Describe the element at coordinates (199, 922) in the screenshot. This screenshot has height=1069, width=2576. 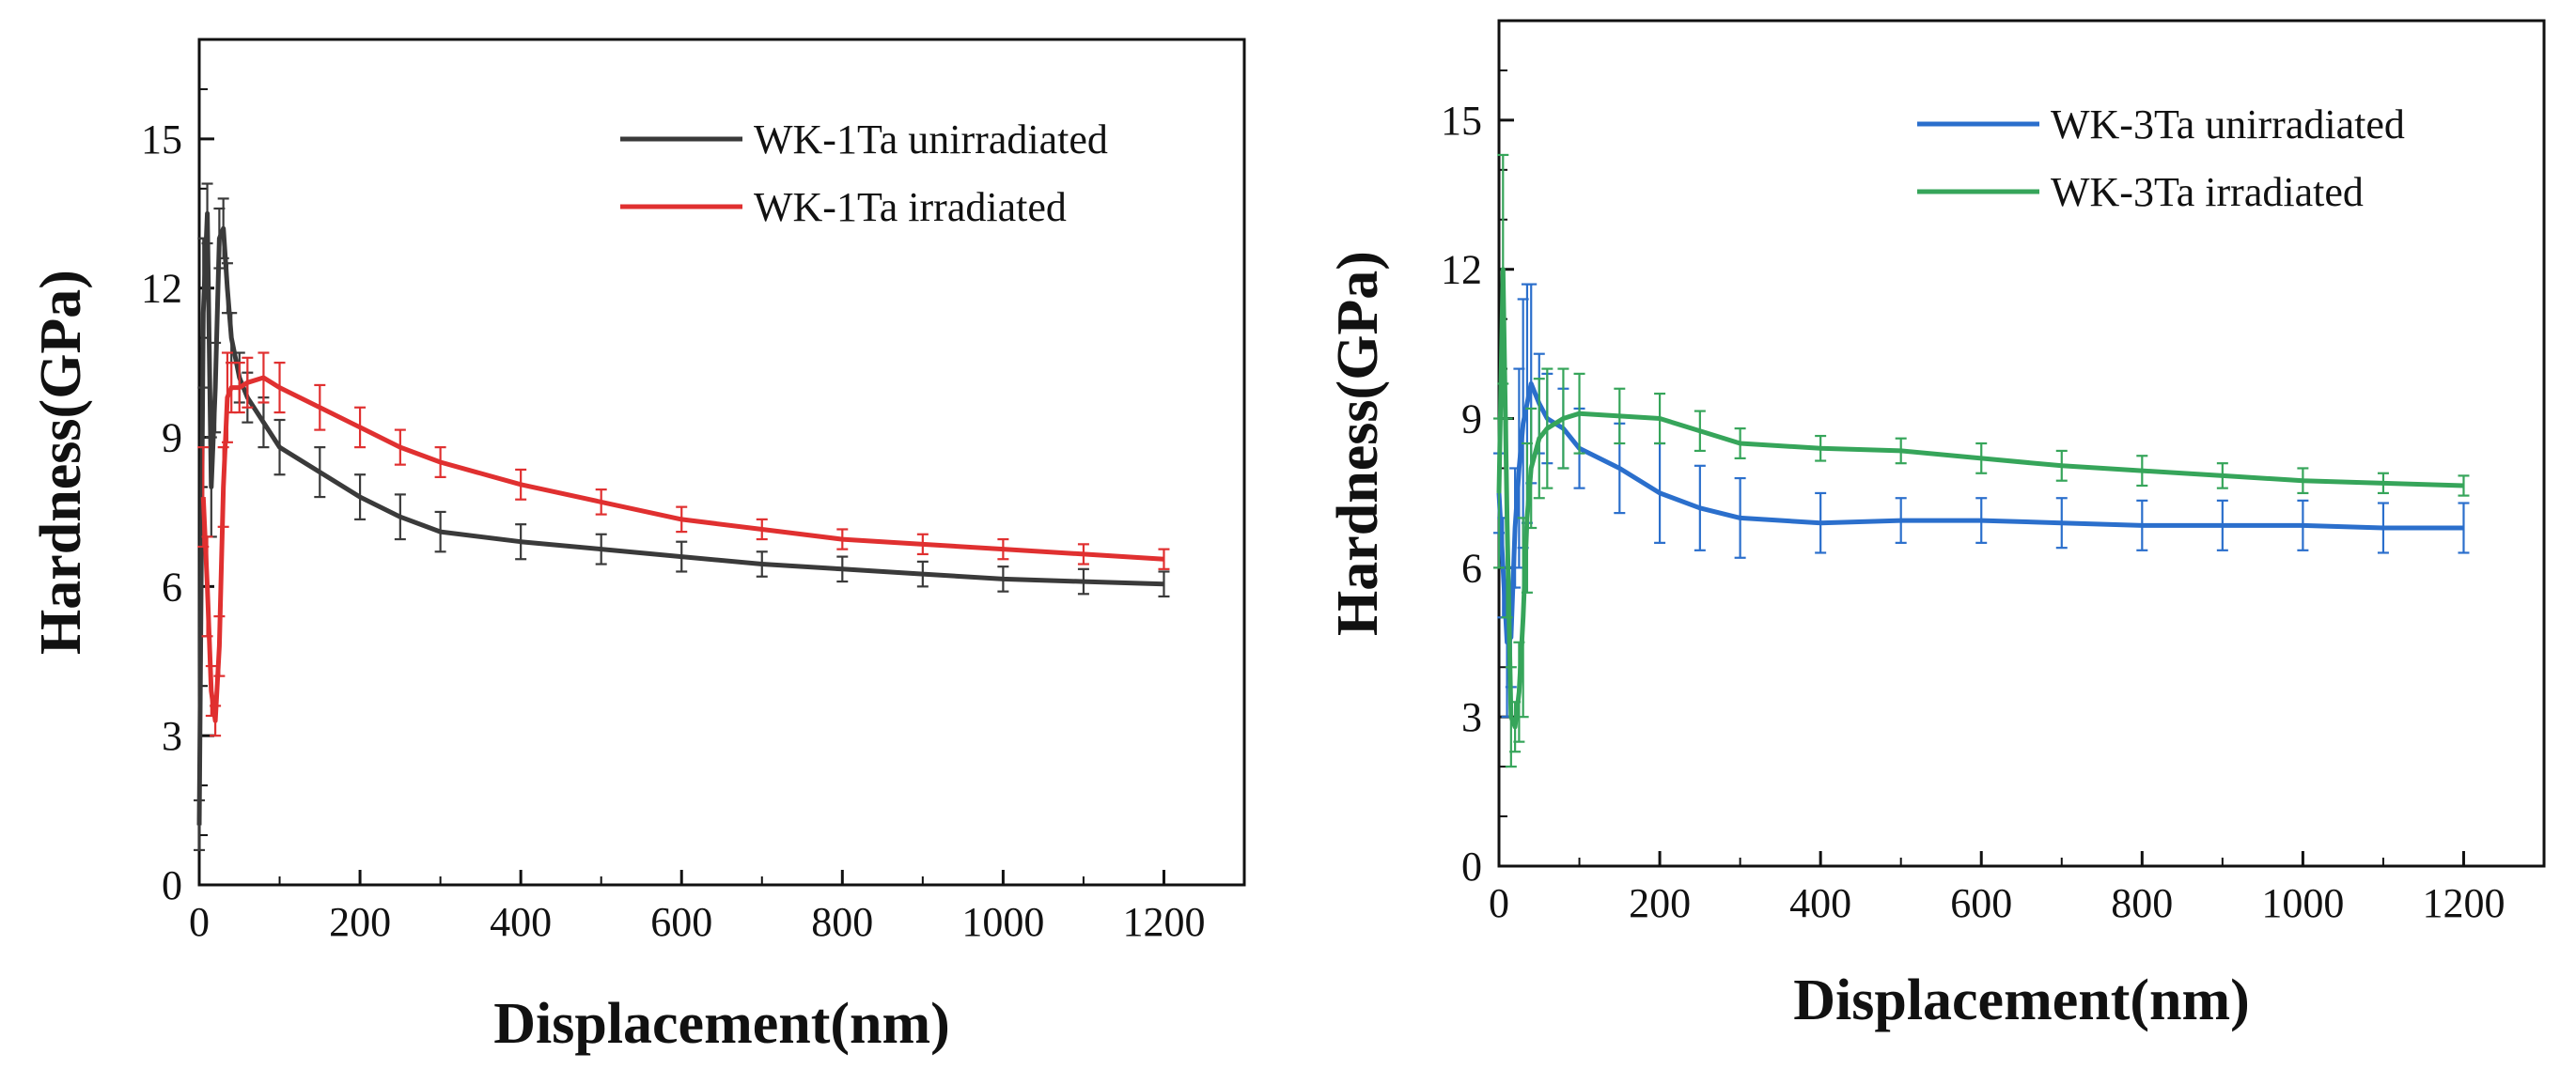
I see `x-tick-label-left: 0` at that location.